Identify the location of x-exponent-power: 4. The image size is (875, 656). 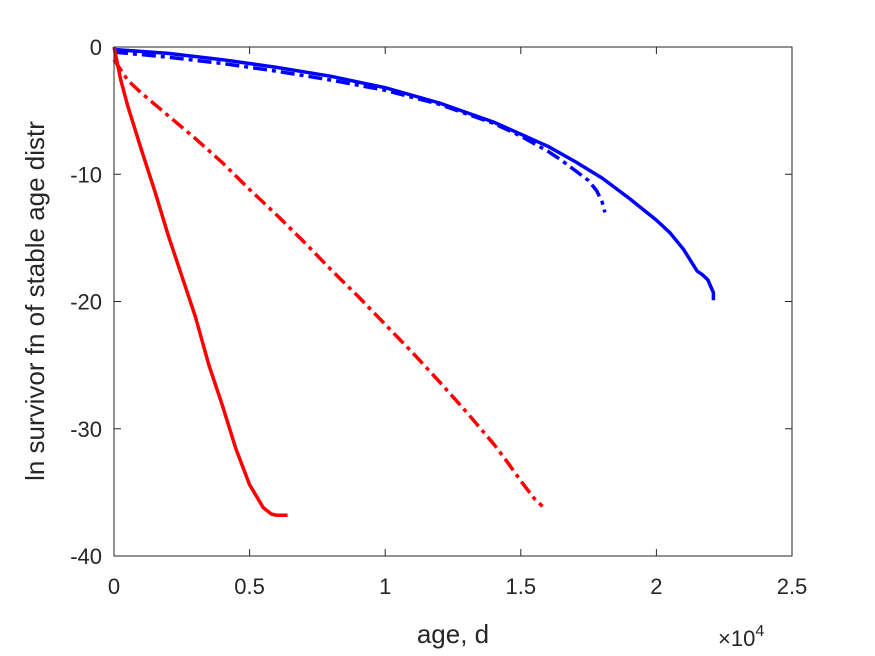
(759, 631).